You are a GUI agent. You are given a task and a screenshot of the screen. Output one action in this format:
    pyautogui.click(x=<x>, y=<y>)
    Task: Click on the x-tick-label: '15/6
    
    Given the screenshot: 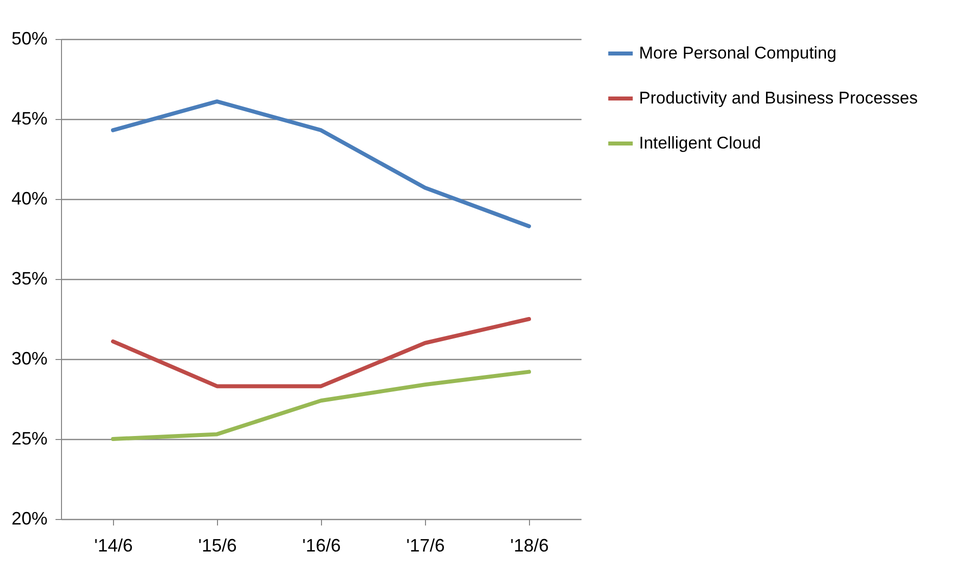 What is the action you would take?
    pyautogui.click(x=217, y=546)
    